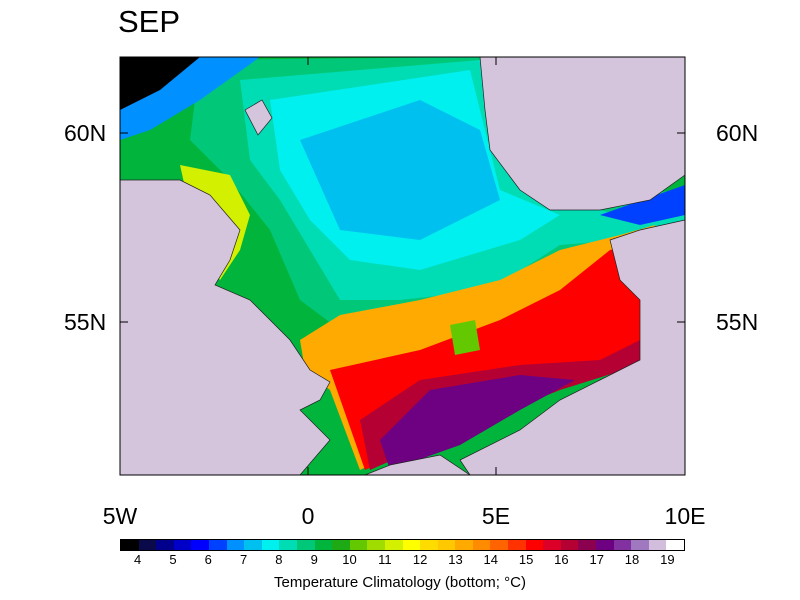 The image size is (800, 600). What do you see at coordinates (455, 559) in the screenshot?
I see `colorbar-tick-label: 13` at bounding box center [455, 559].